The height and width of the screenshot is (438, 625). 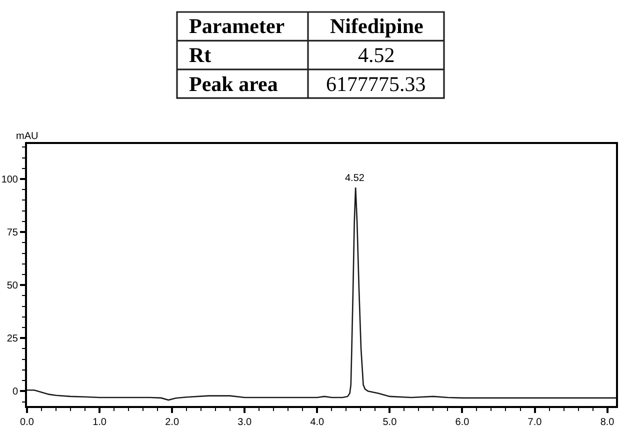 I want to click on text: Peak area, so click(x=233, y=84).